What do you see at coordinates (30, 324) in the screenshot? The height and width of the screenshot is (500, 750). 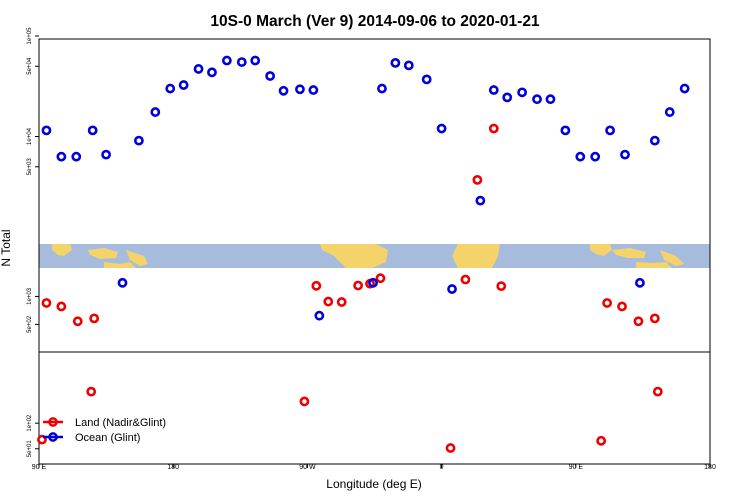 I see `y-tick-label: 5e+02` at bounding box center [30, 324].